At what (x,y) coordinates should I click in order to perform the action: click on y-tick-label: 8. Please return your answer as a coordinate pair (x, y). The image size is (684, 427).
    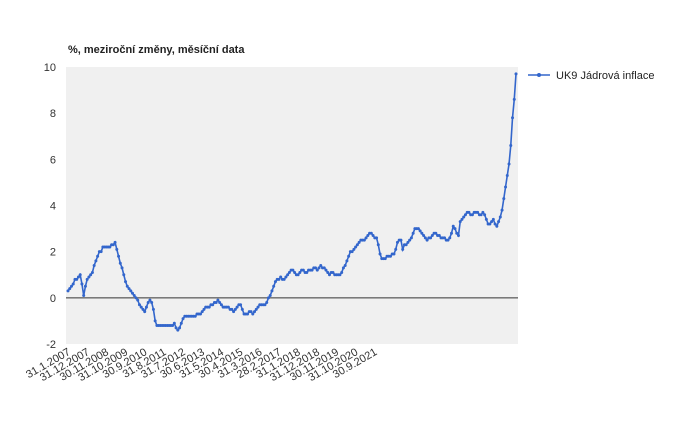
    Looking at the image, I should click on (53, 114).